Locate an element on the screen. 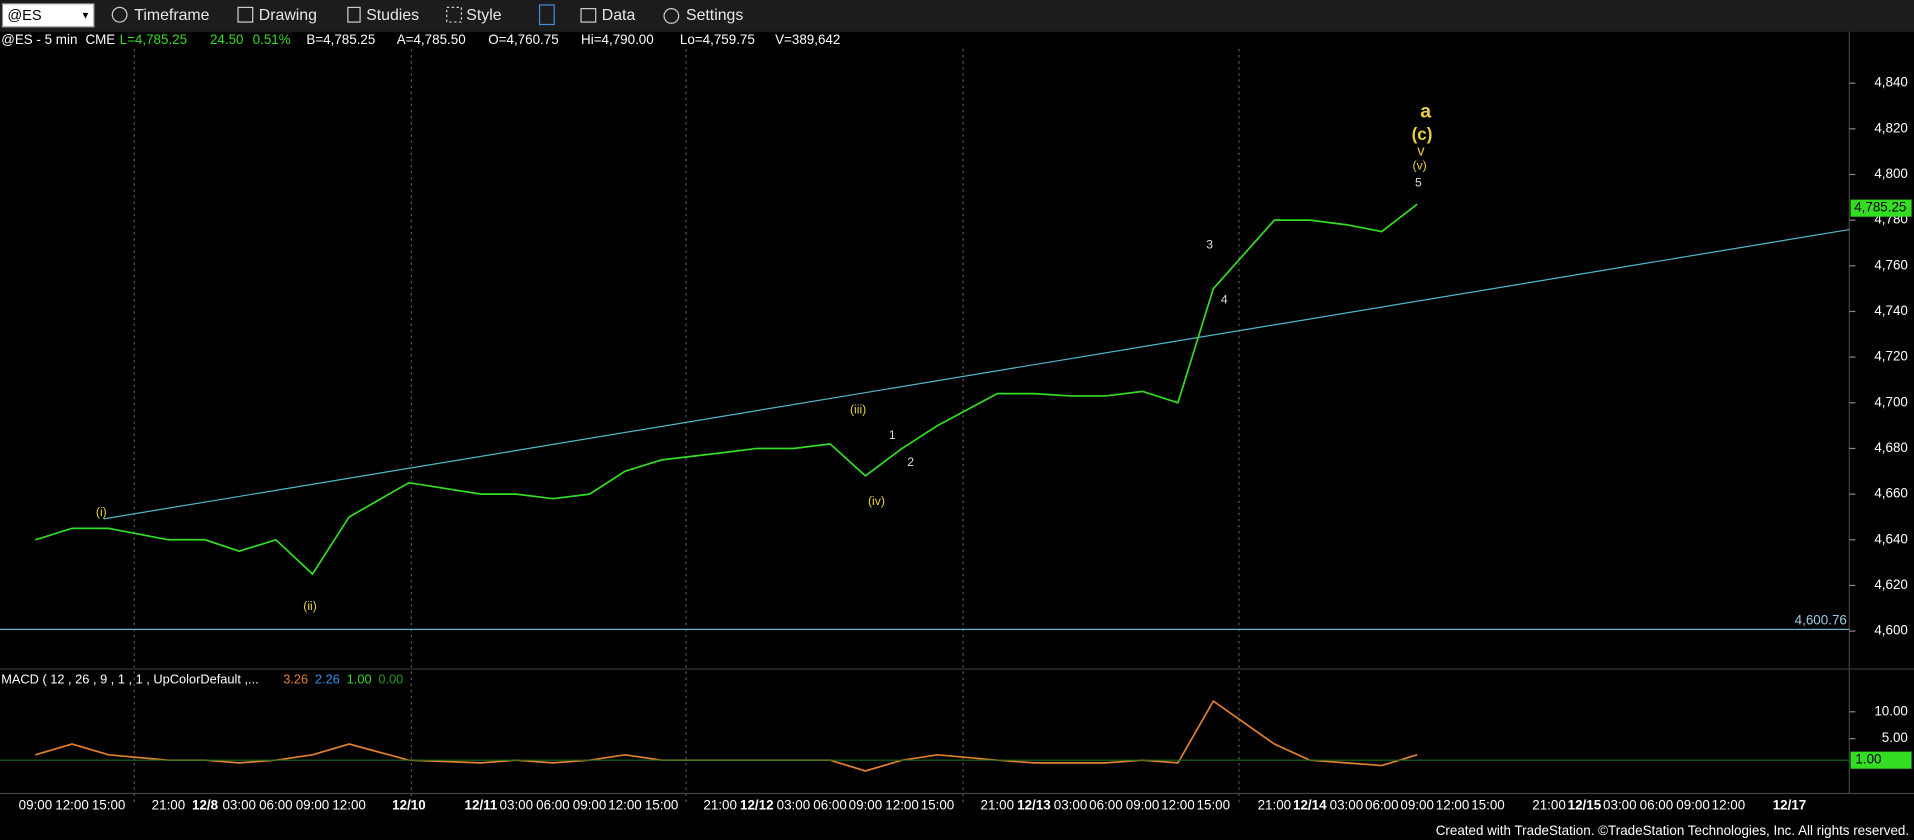 The width and height of the screenshot is (1914, 840). info-high: Hi=4,790.00 is located at coordinates (617, 39).